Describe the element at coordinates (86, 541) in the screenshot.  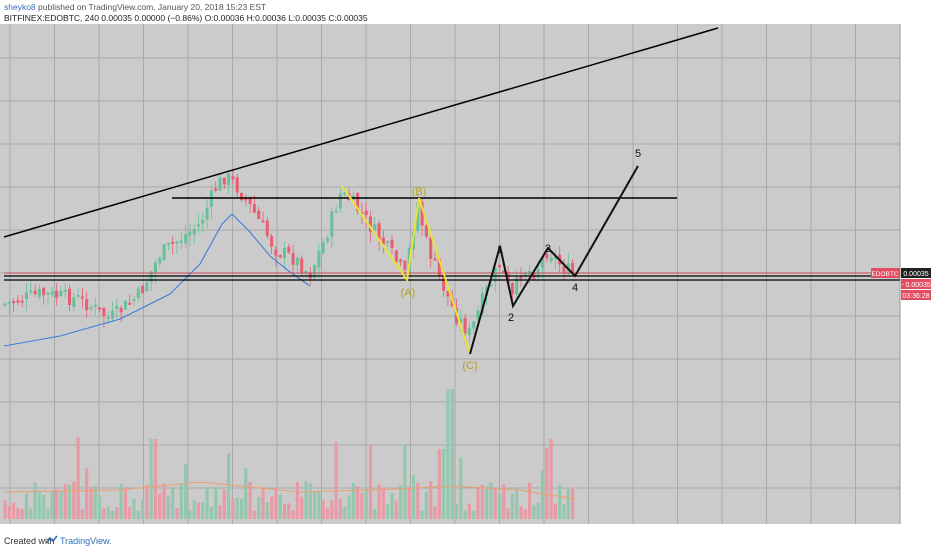
I see `tradingview-brand: TradingView.` at that location.